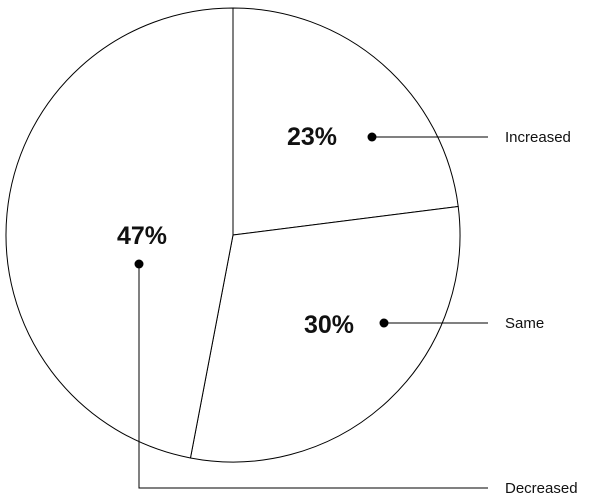  Describe the element at coordinates (538, 137) in the screenshot. I see `legend-label-increased: Increased` at that location.